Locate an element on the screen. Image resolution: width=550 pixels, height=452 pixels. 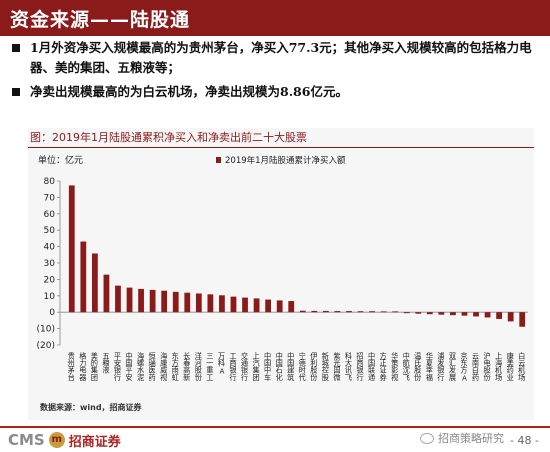
unit-label: 单位：亿元 is located at coordinates (60, 160).